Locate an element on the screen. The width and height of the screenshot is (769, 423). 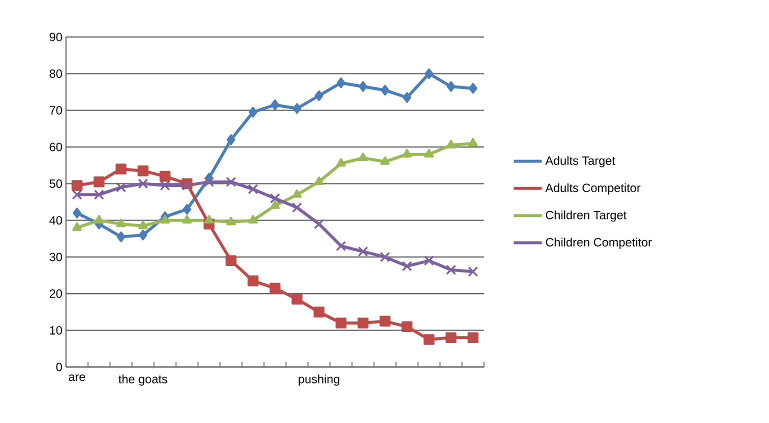
legend-label: Adults Target is located at coordinates (580, 162).